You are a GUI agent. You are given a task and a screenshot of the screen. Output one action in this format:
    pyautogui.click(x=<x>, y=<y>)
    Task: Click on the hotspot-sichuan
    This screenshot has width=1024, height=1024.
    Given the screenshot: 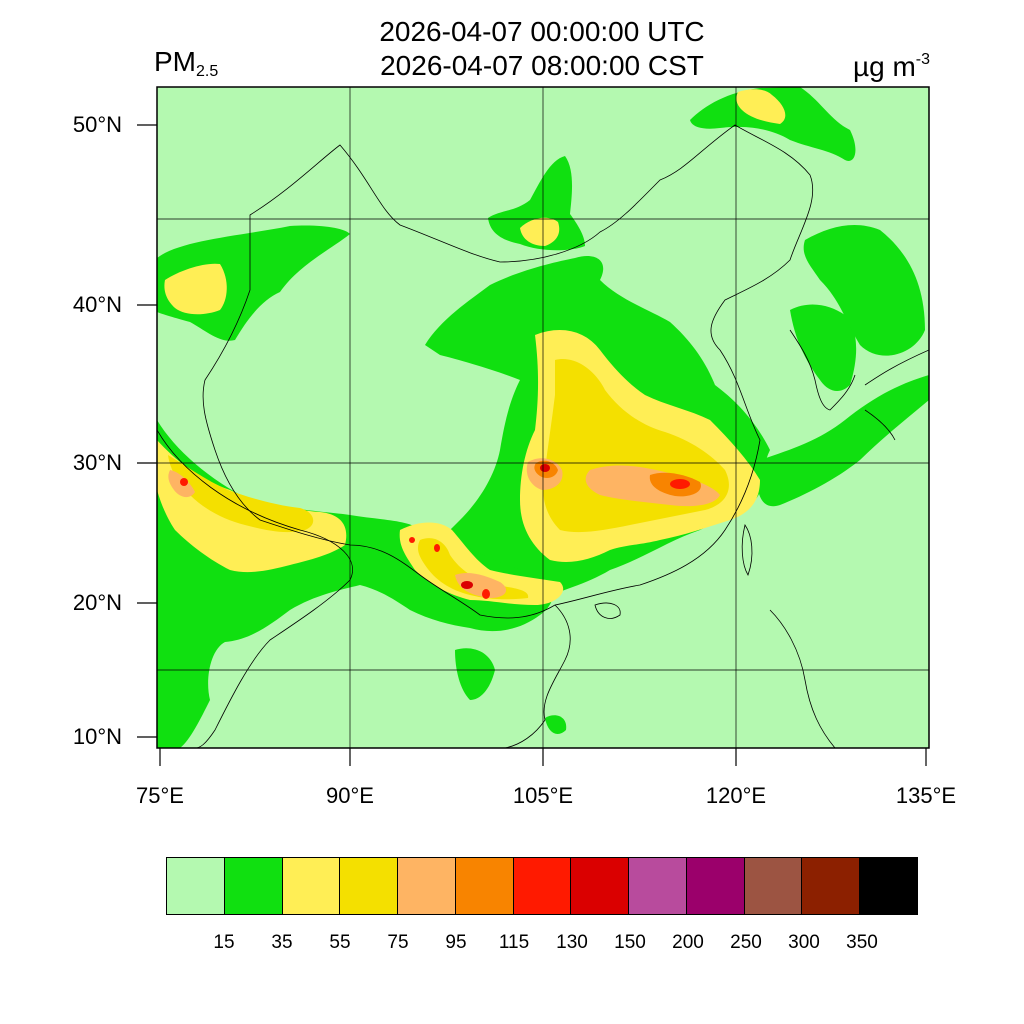 What is the action you would take?
    pyautogui.click(x=545, y=468)
    